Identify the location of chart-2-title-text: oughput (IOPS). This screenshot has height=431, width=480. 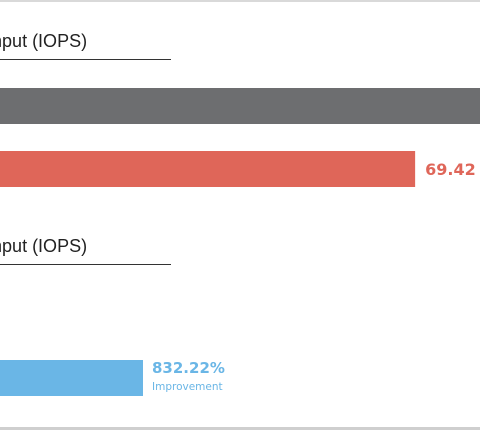
(44, 246).